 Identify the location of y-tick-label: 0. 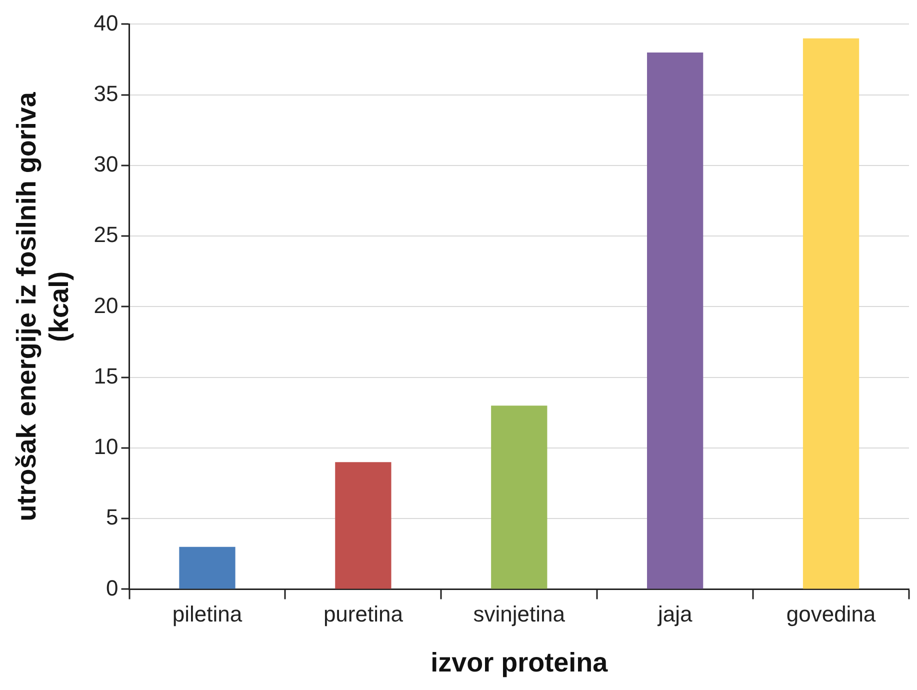
(112, 587).